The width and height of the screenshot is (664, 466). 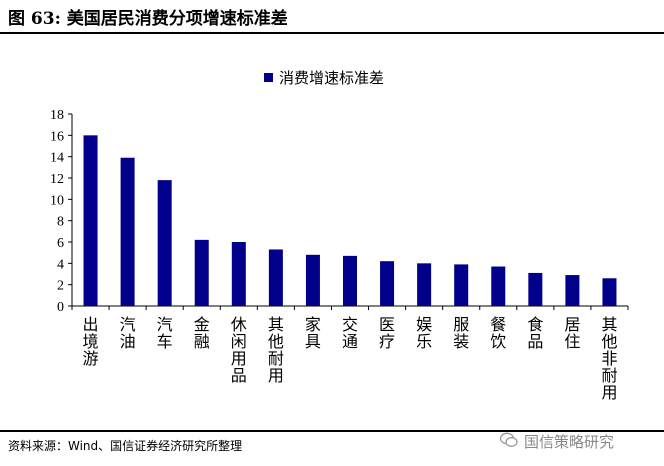 What do you see at coordinates (148, 19) in the screenshot?
I see `figure-title: 图 63: 美国居民消费分项增速标准差` at bounding box center [148, 19].